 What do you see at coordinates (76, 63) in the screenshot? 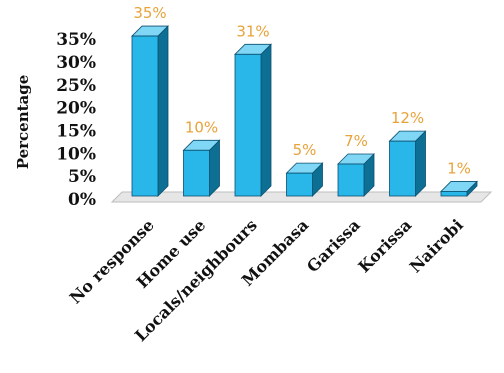
I see `y-tick-label: 30%` at bounding box center [76, 63].